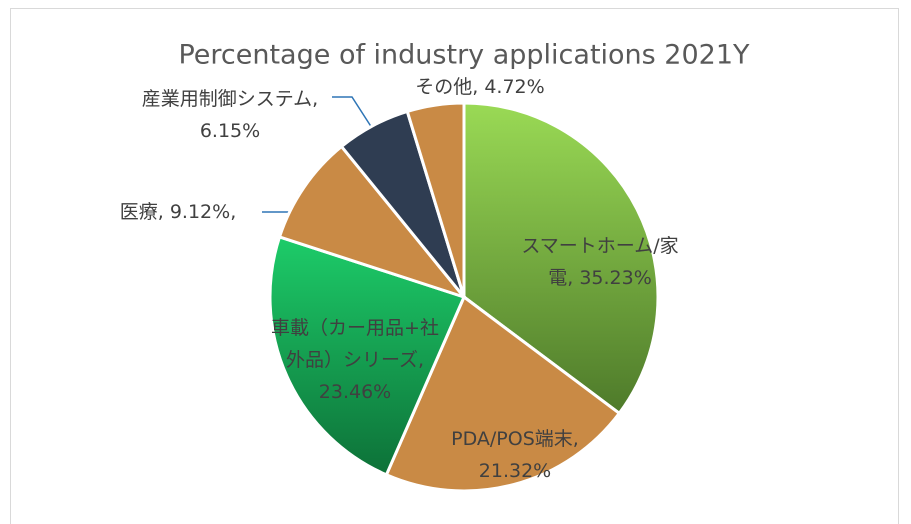  Describe the element at coordinates (480, 87) in the screenshot. I see `data-label: その他, 4.72%` at that location.